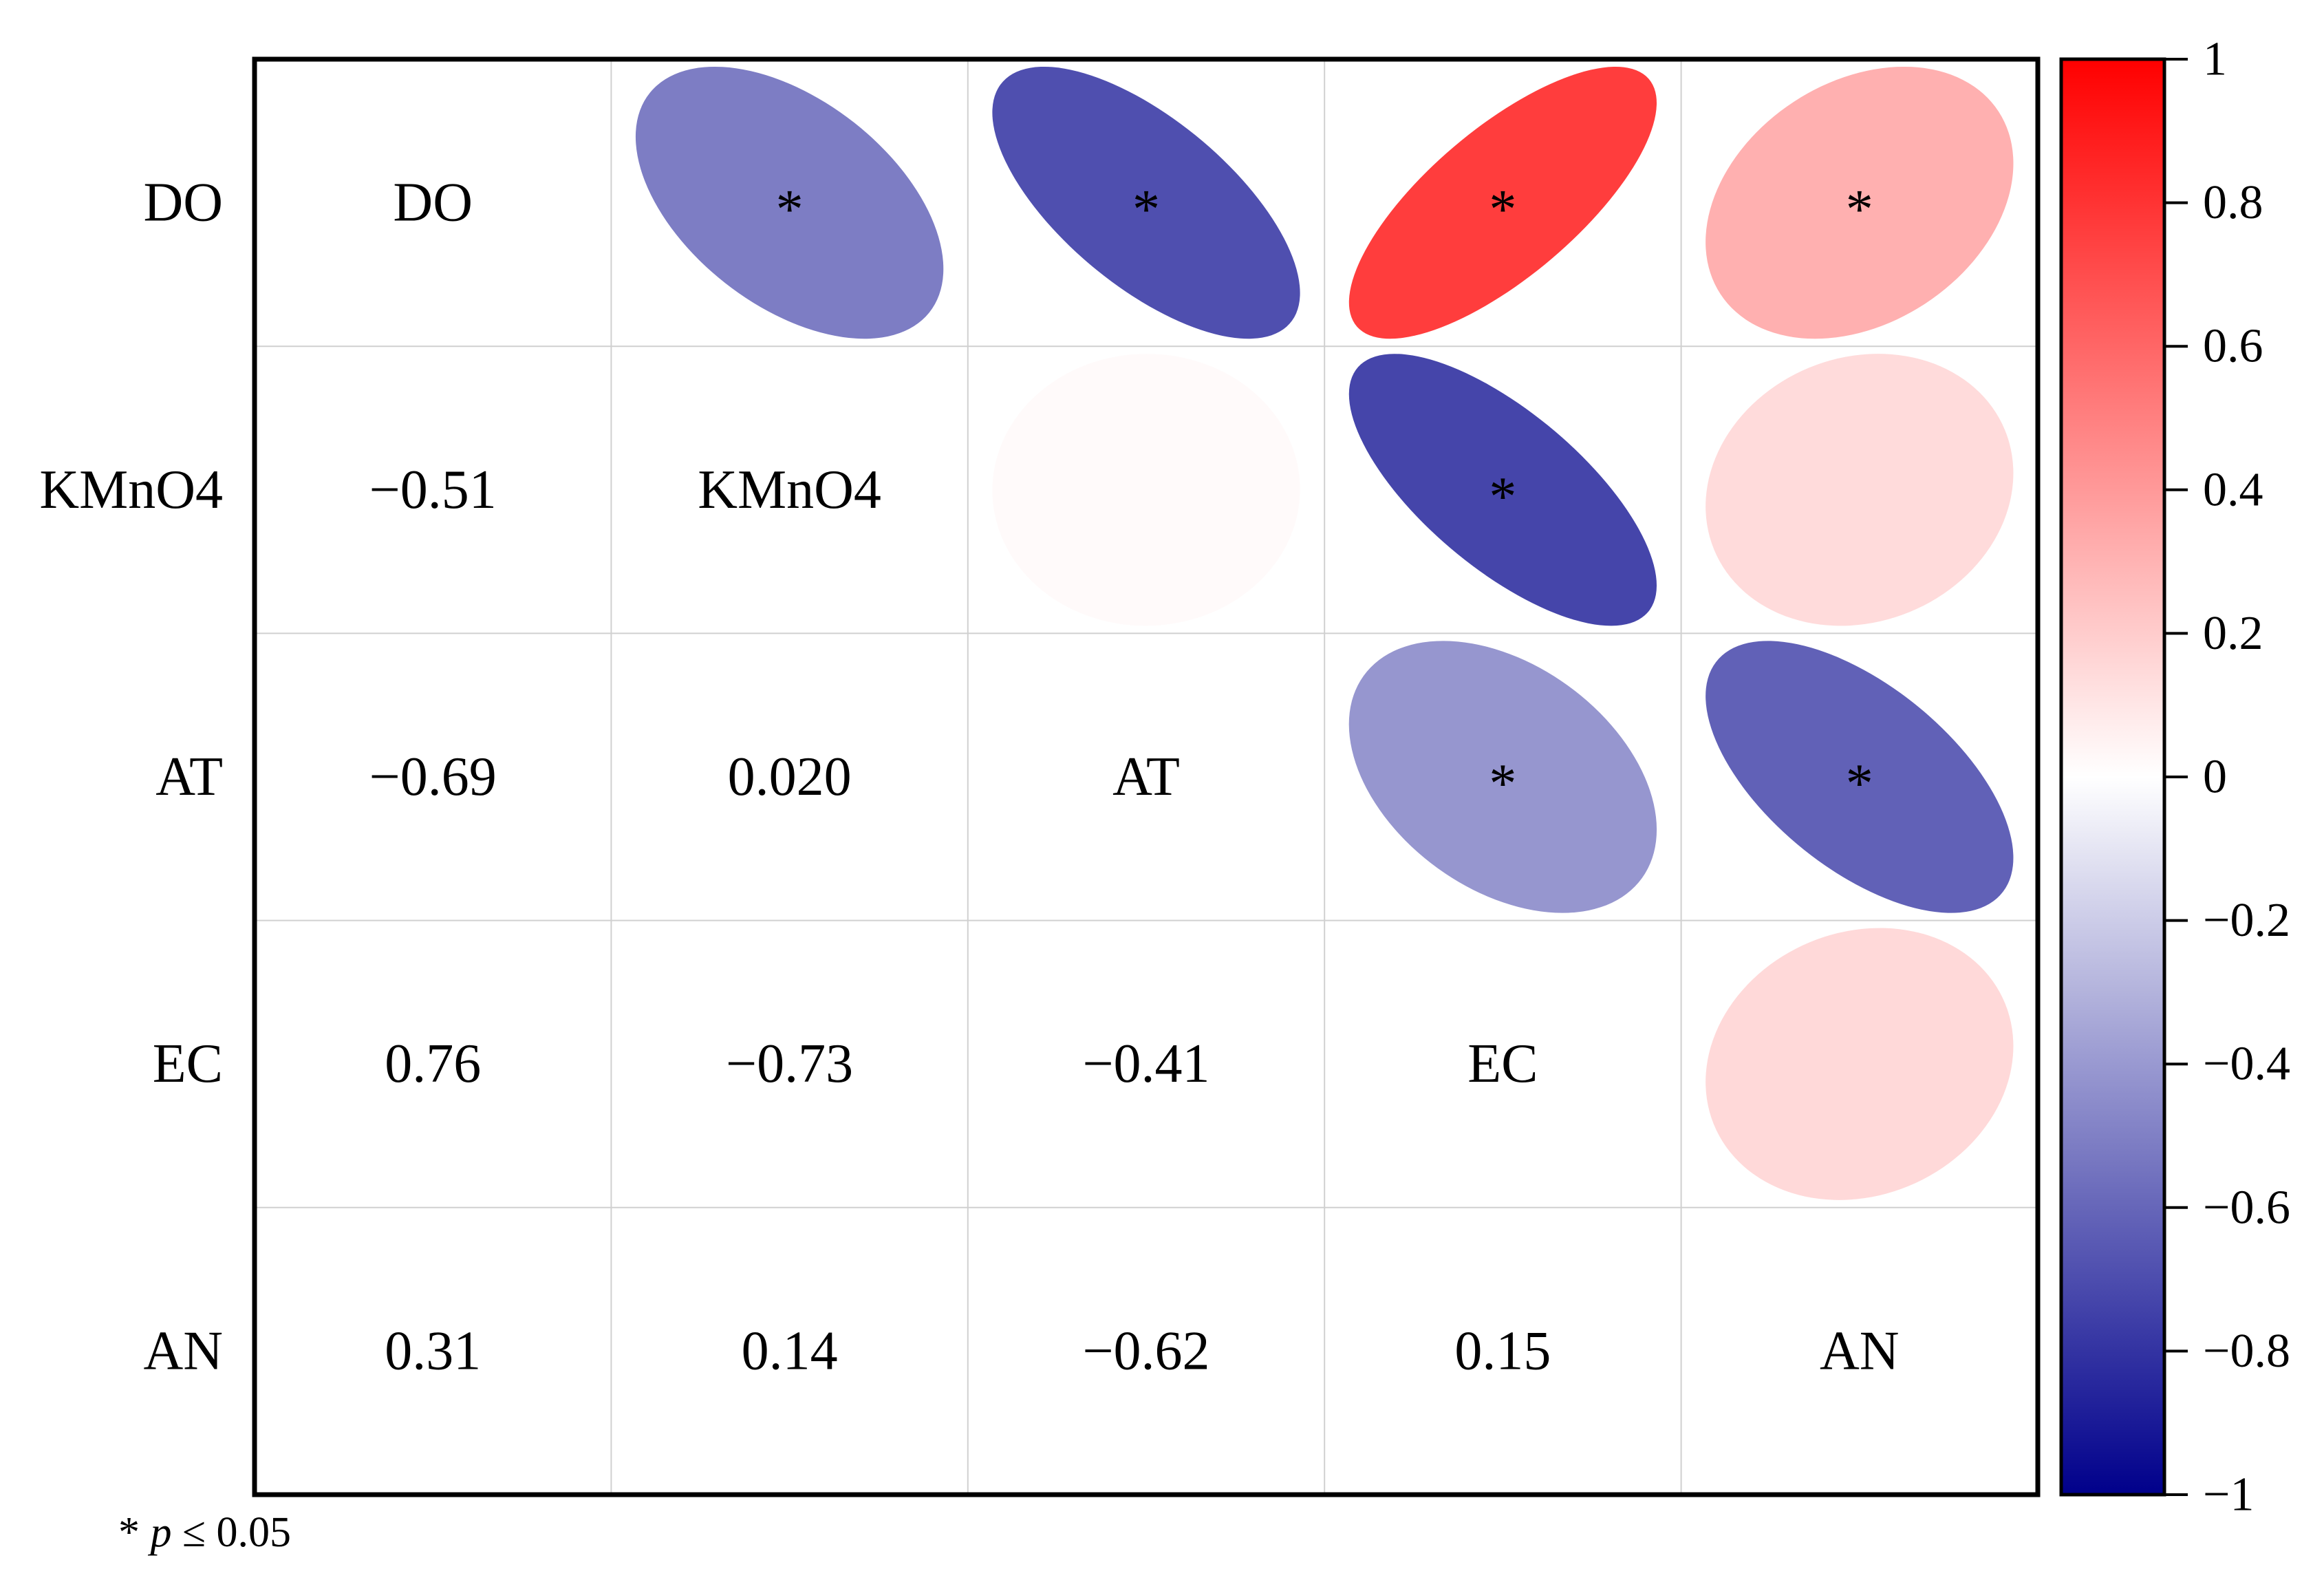 This screenshot has width=2324, height=1591. I want to click on diagonal-label-EC: EC, so click(1502, 1064).